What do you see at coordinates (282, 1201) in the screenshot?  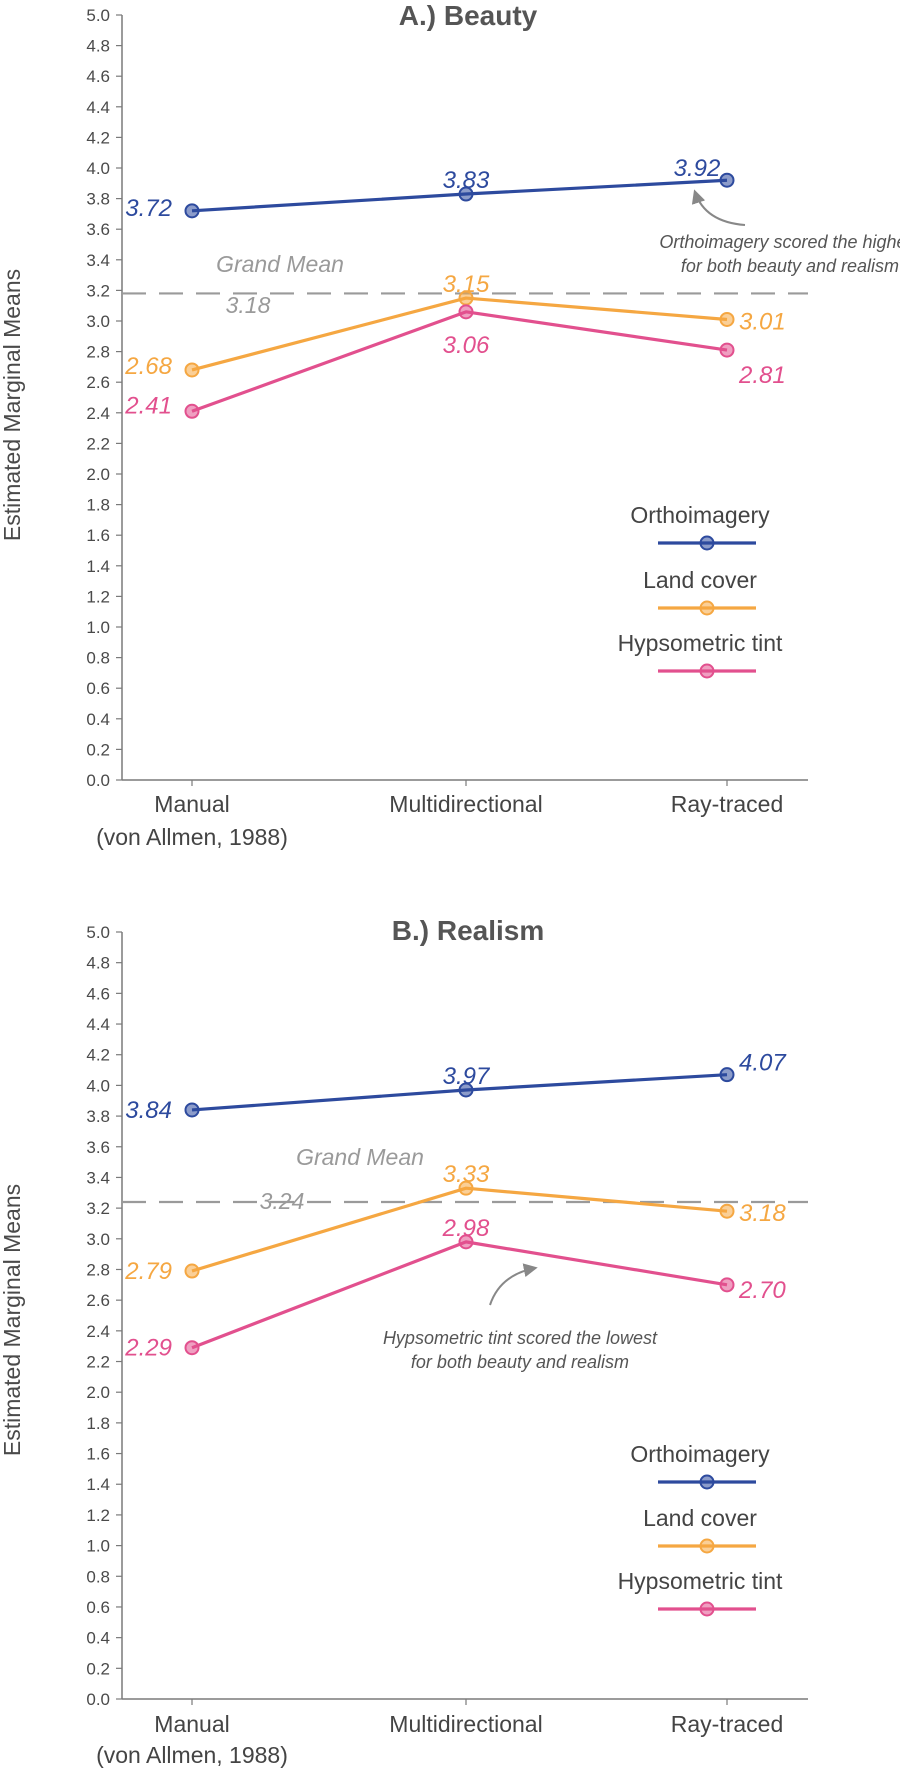 I see `grand-mean-value: 3.24` at bounding box center [282, 1201].